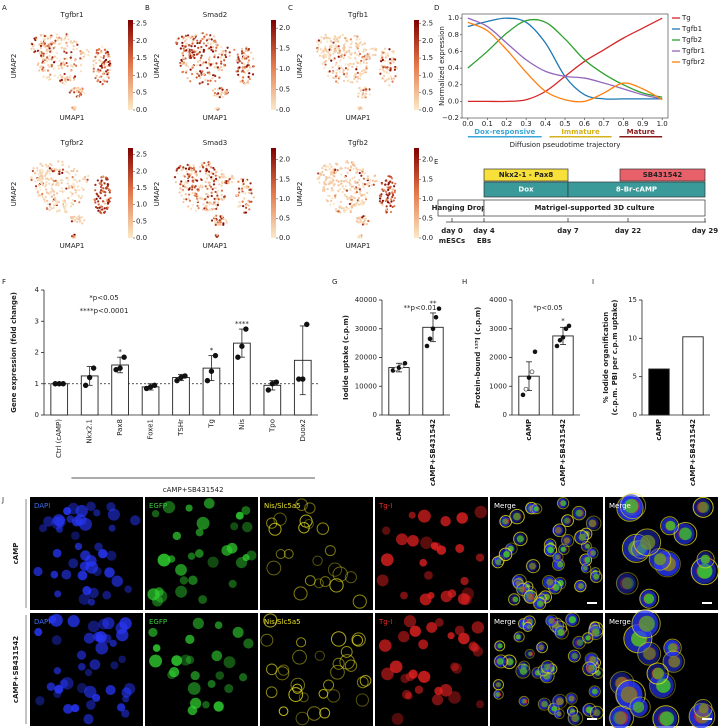 Image resolution: width=720 pixels, height=728 pixels. What do you see at coordinates (211, 424) in the screenshot?
I see `x-tick-label: Tg` at bounding box center [211, 424].